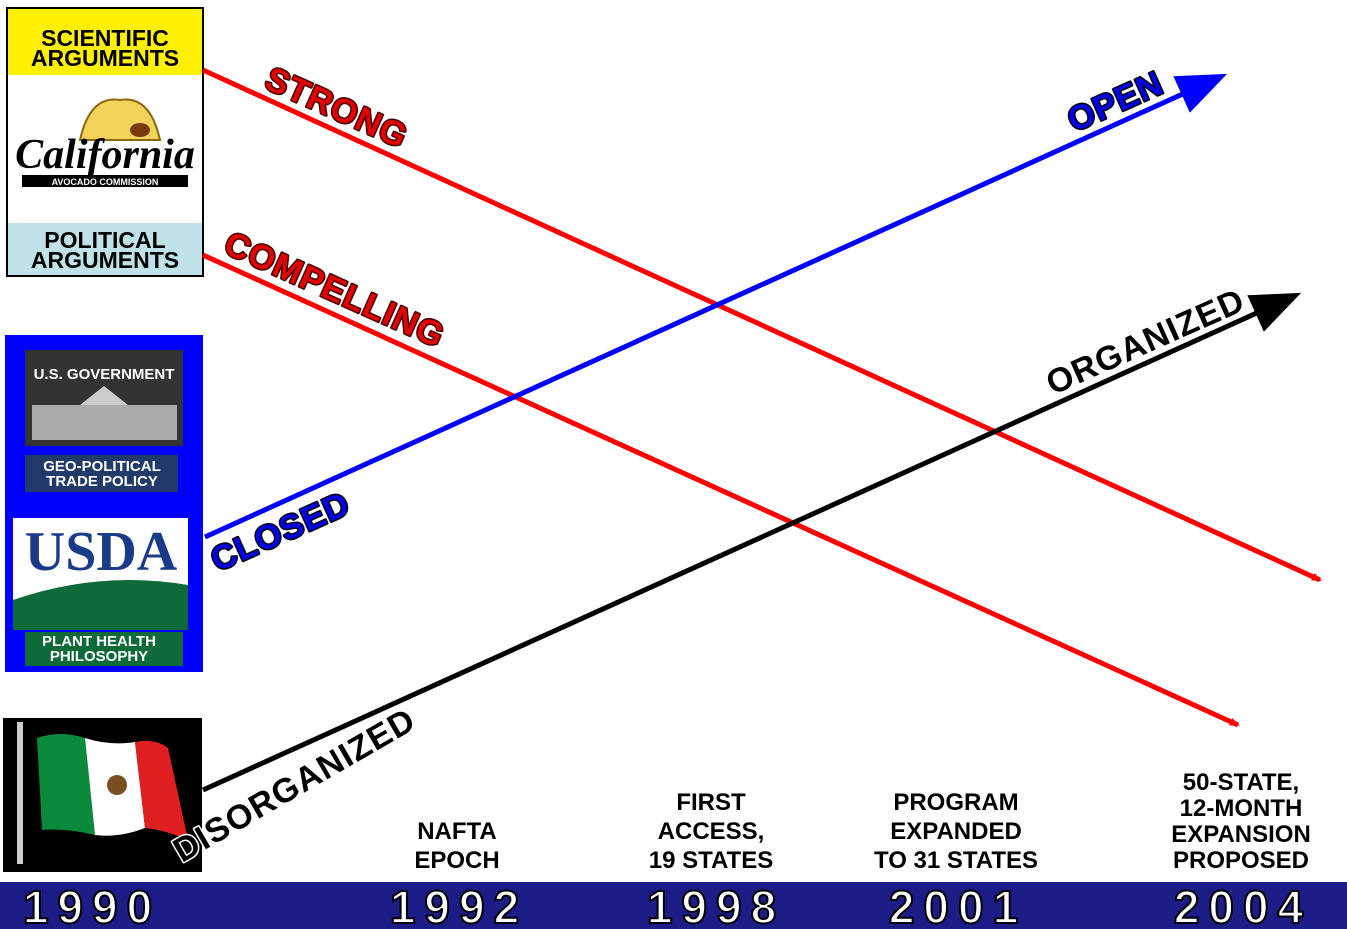 The width and height of the screenshot is (1347, 929). I want to click on year-label: 1992, so click(459, 905).